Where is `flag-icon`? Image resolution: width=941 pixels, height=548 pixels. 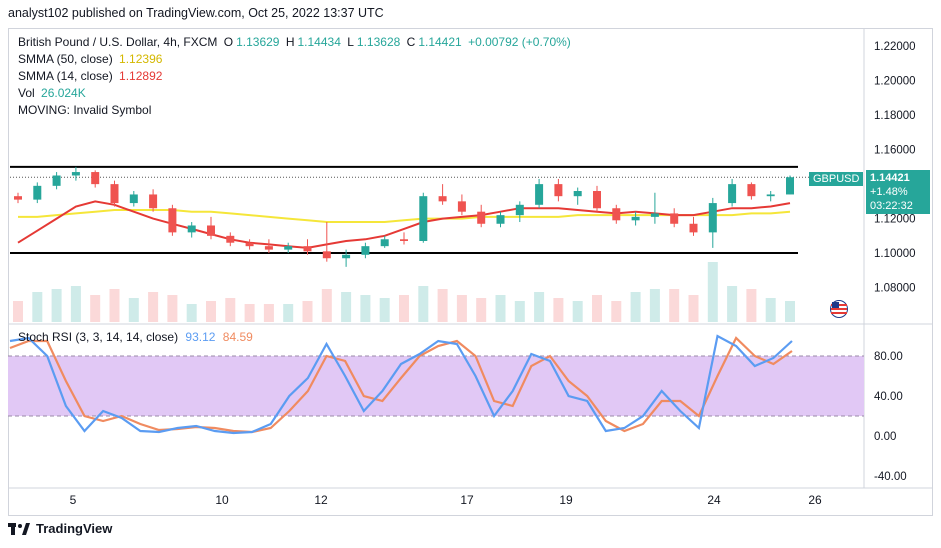
flag-icon is located at coordinates (839, 309).